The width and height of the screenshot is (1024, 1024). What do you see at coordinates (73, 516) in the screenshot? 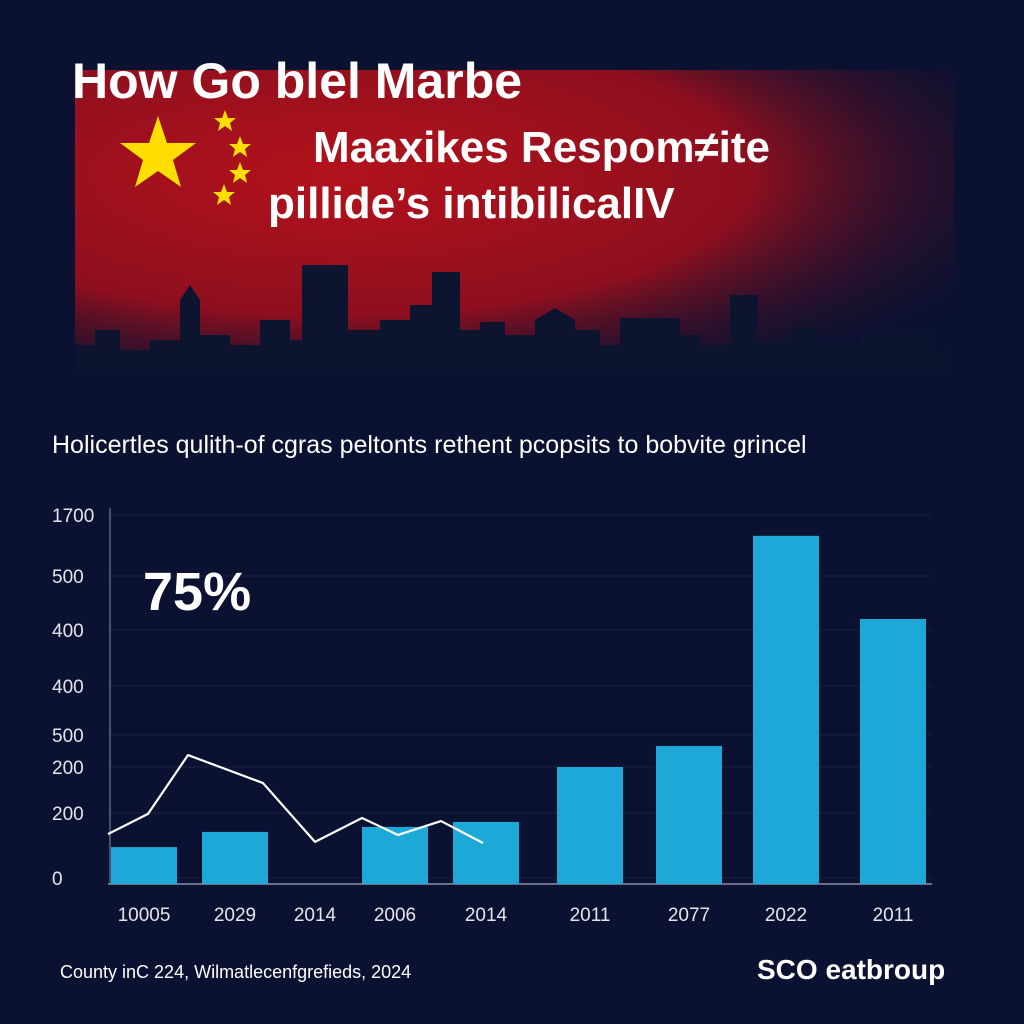
I see `y-axis-label: 1700` at bounding box center [73, 516].